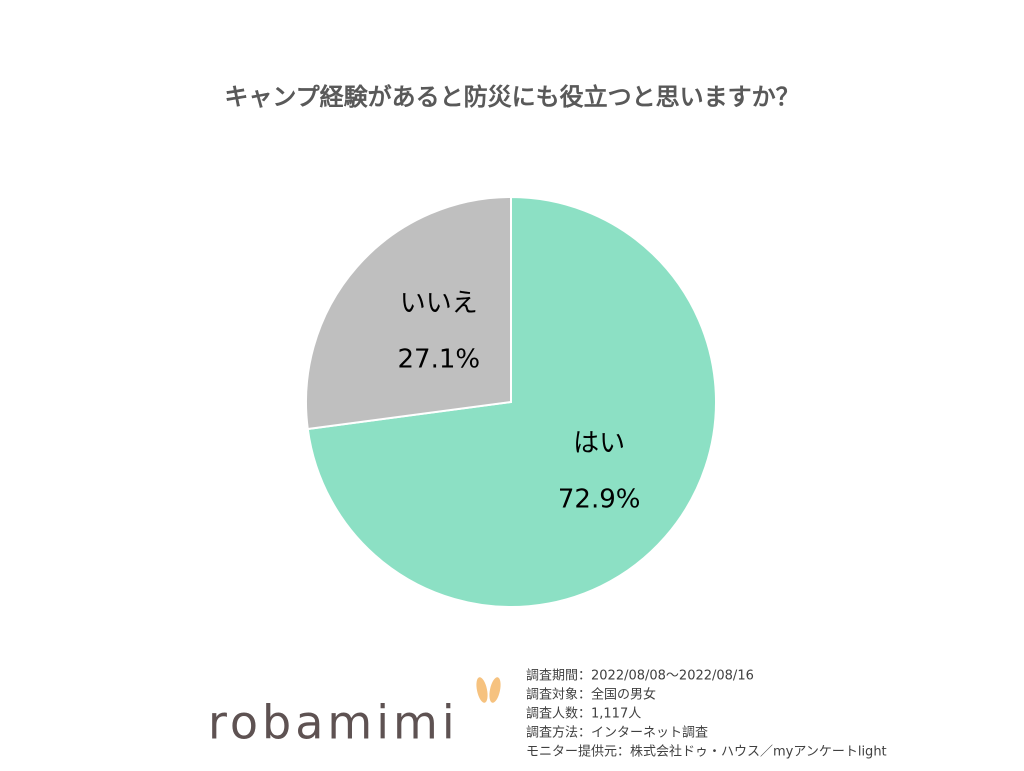 The height and width of the screenshot is (771, 1024). I want to click on data-label: 27.1%, so click(439, 359).